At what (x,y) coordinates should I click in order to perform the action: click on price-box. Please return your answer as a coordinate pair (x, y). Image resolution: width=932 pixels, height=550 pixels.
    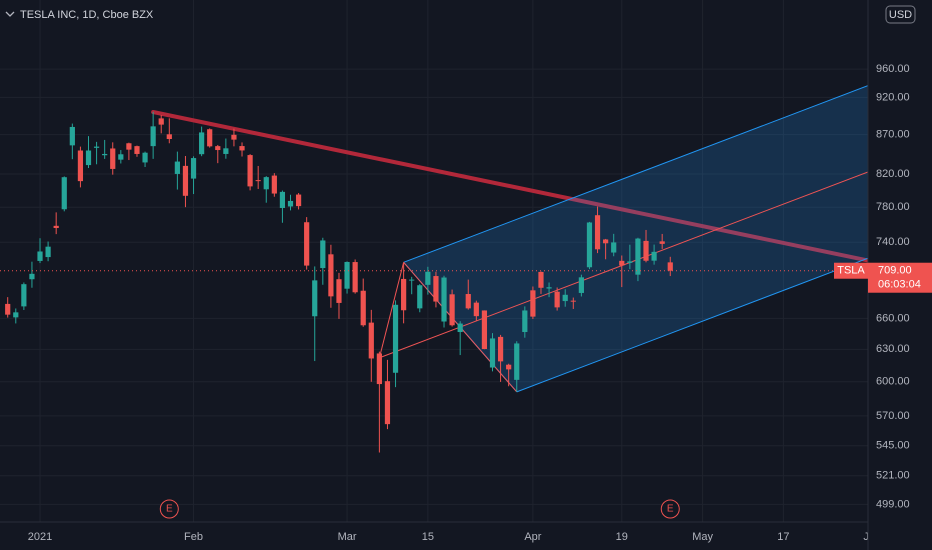
    Looking at the image, I should click on (900, 277).